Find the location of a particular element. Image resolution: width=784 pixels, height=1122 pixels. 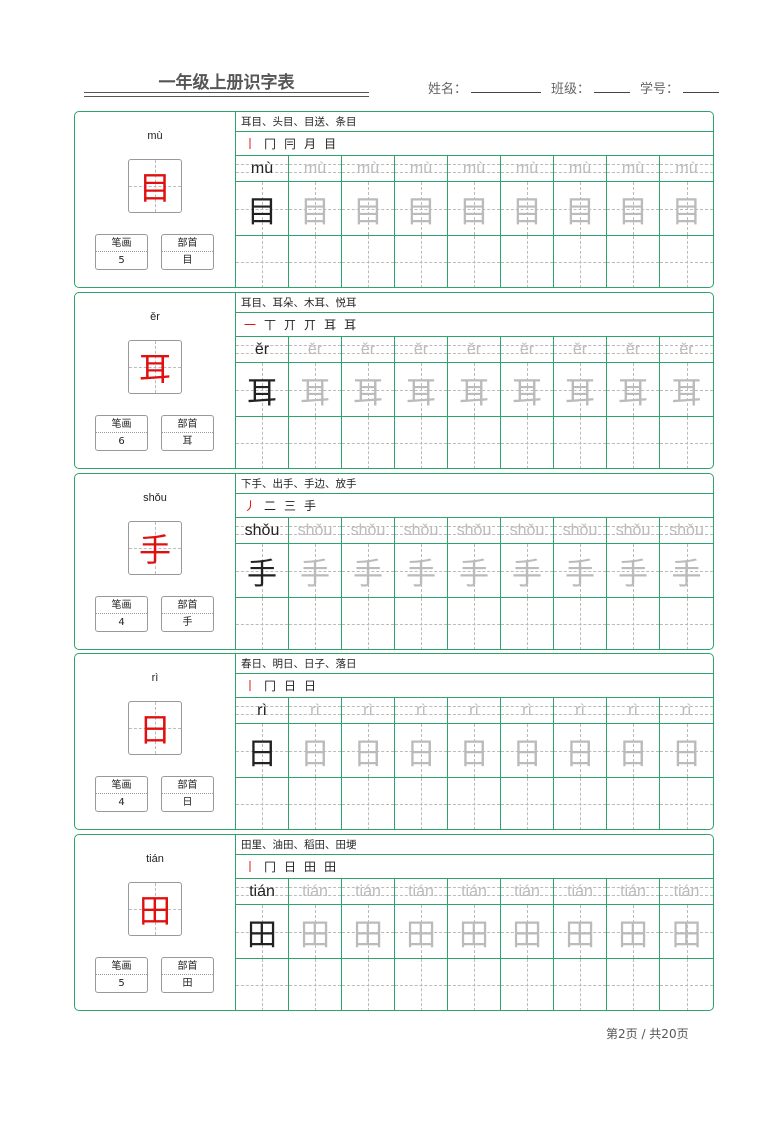

stroke-step: 目 is located at coordinates (331, 144).